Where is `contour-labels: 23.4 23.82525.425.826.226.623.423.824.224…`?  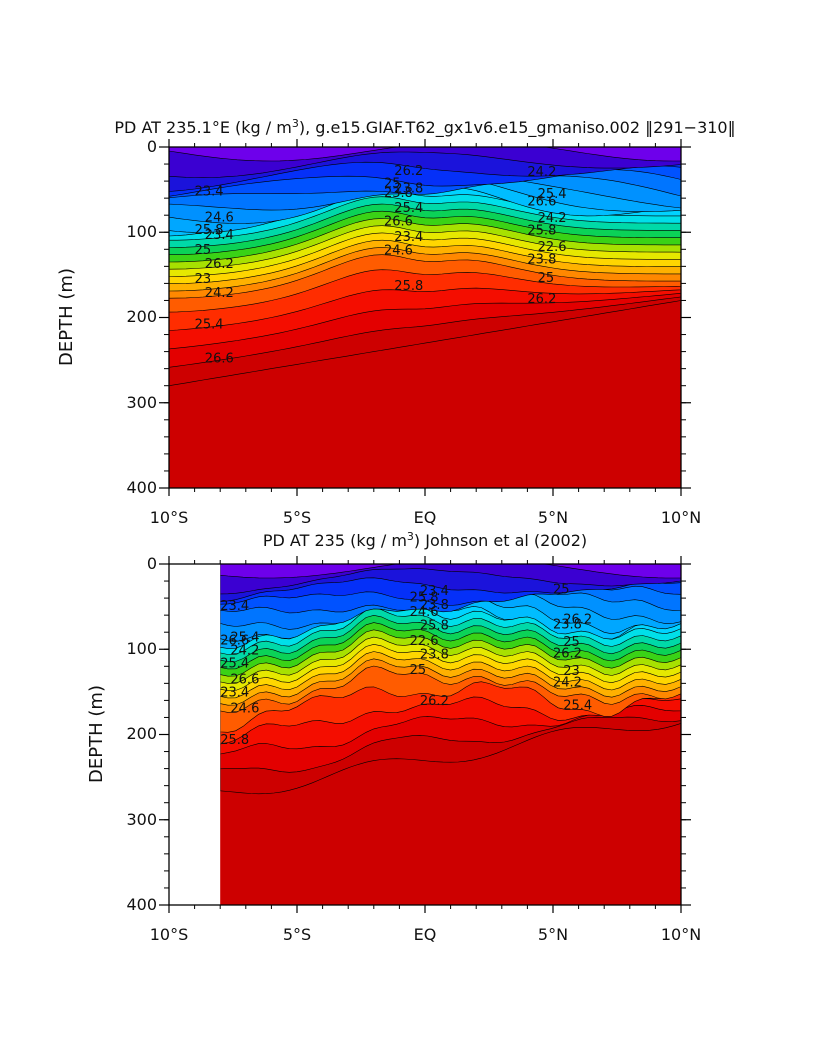
contour-labels: 23.4 23.82525.425.826.226.623.423.824.224… is located at coordinates (406, 665).